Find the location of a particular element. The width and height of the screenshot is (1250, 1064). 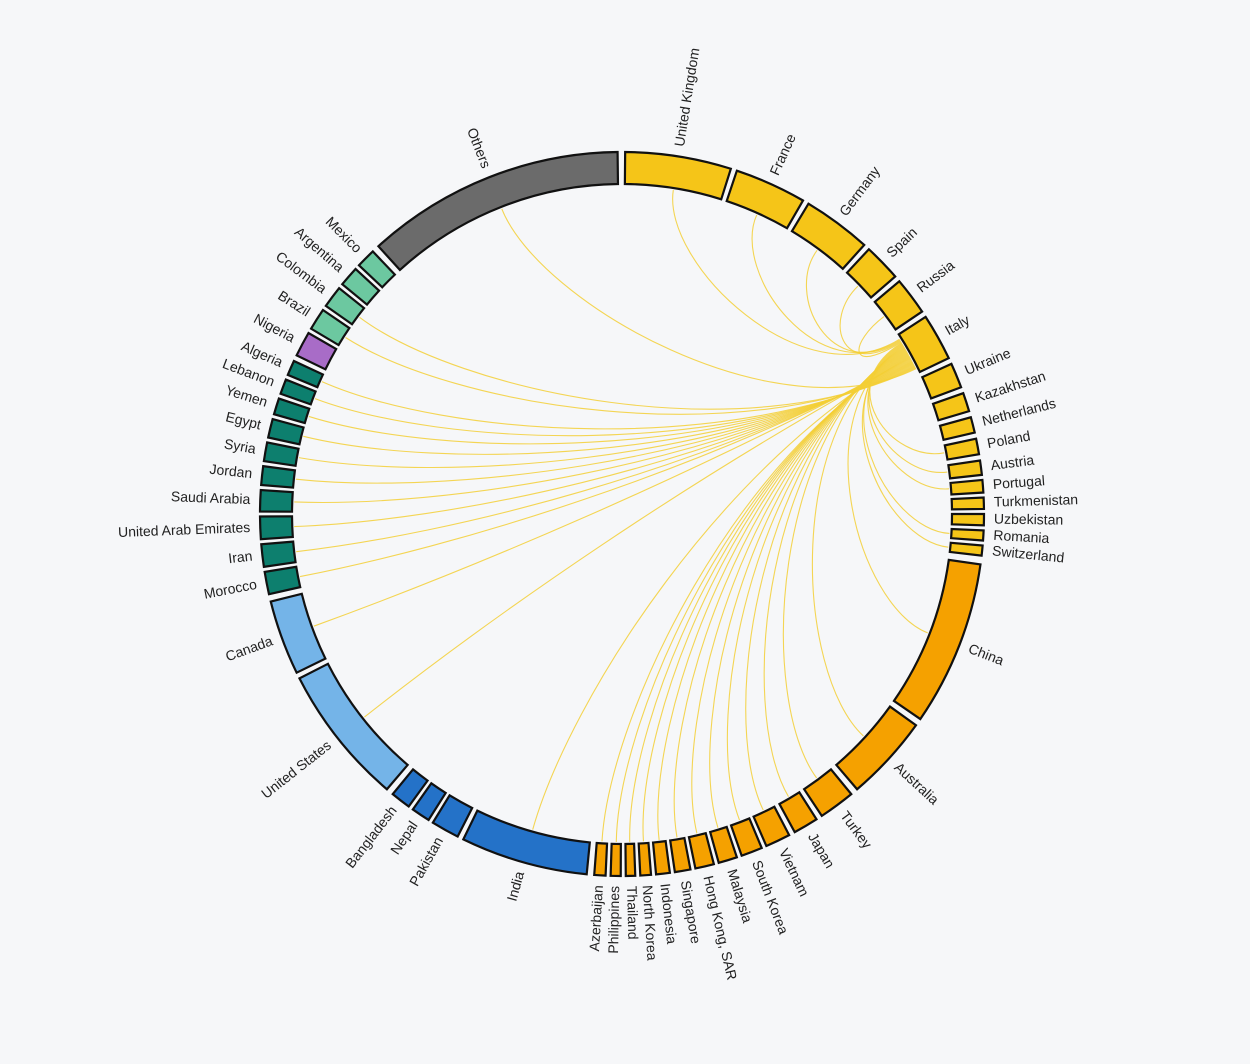

arc-turkey is located at coordinates (827, 792).